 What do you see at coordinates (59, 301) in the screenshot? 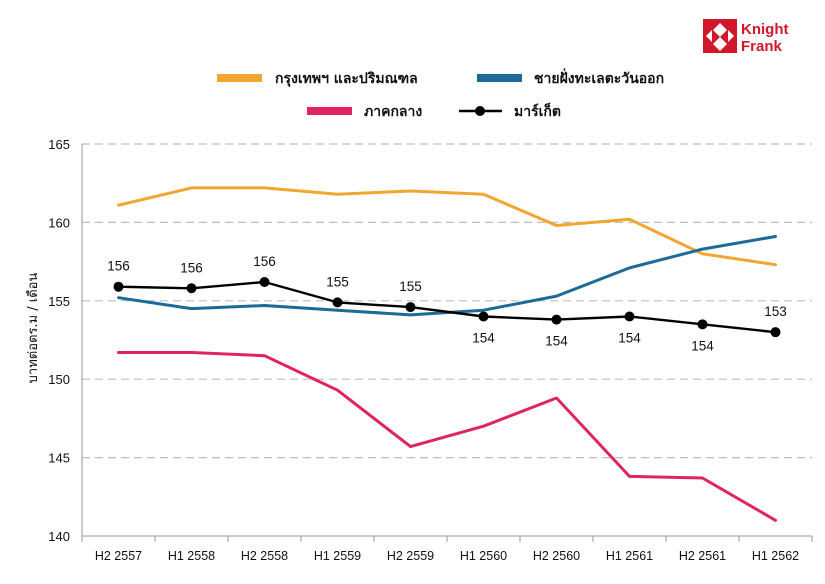
I see `y-tick-label: 155` at bounding box center [59, 301].